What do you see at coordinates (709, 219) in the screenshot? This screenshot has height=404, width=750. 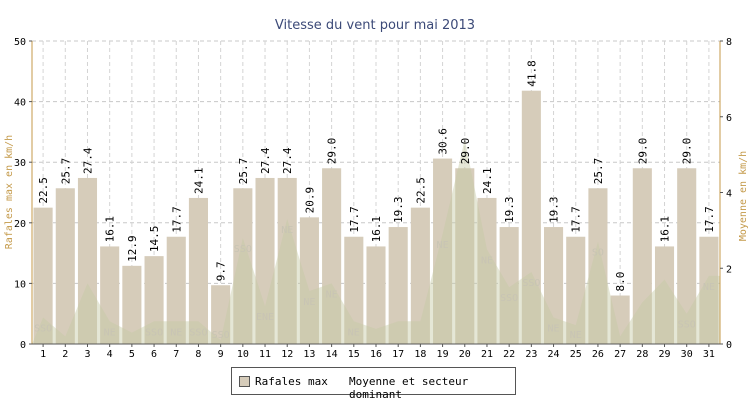 I see `bar-value-label-31: 17.7` at bounding box center [709, 219].